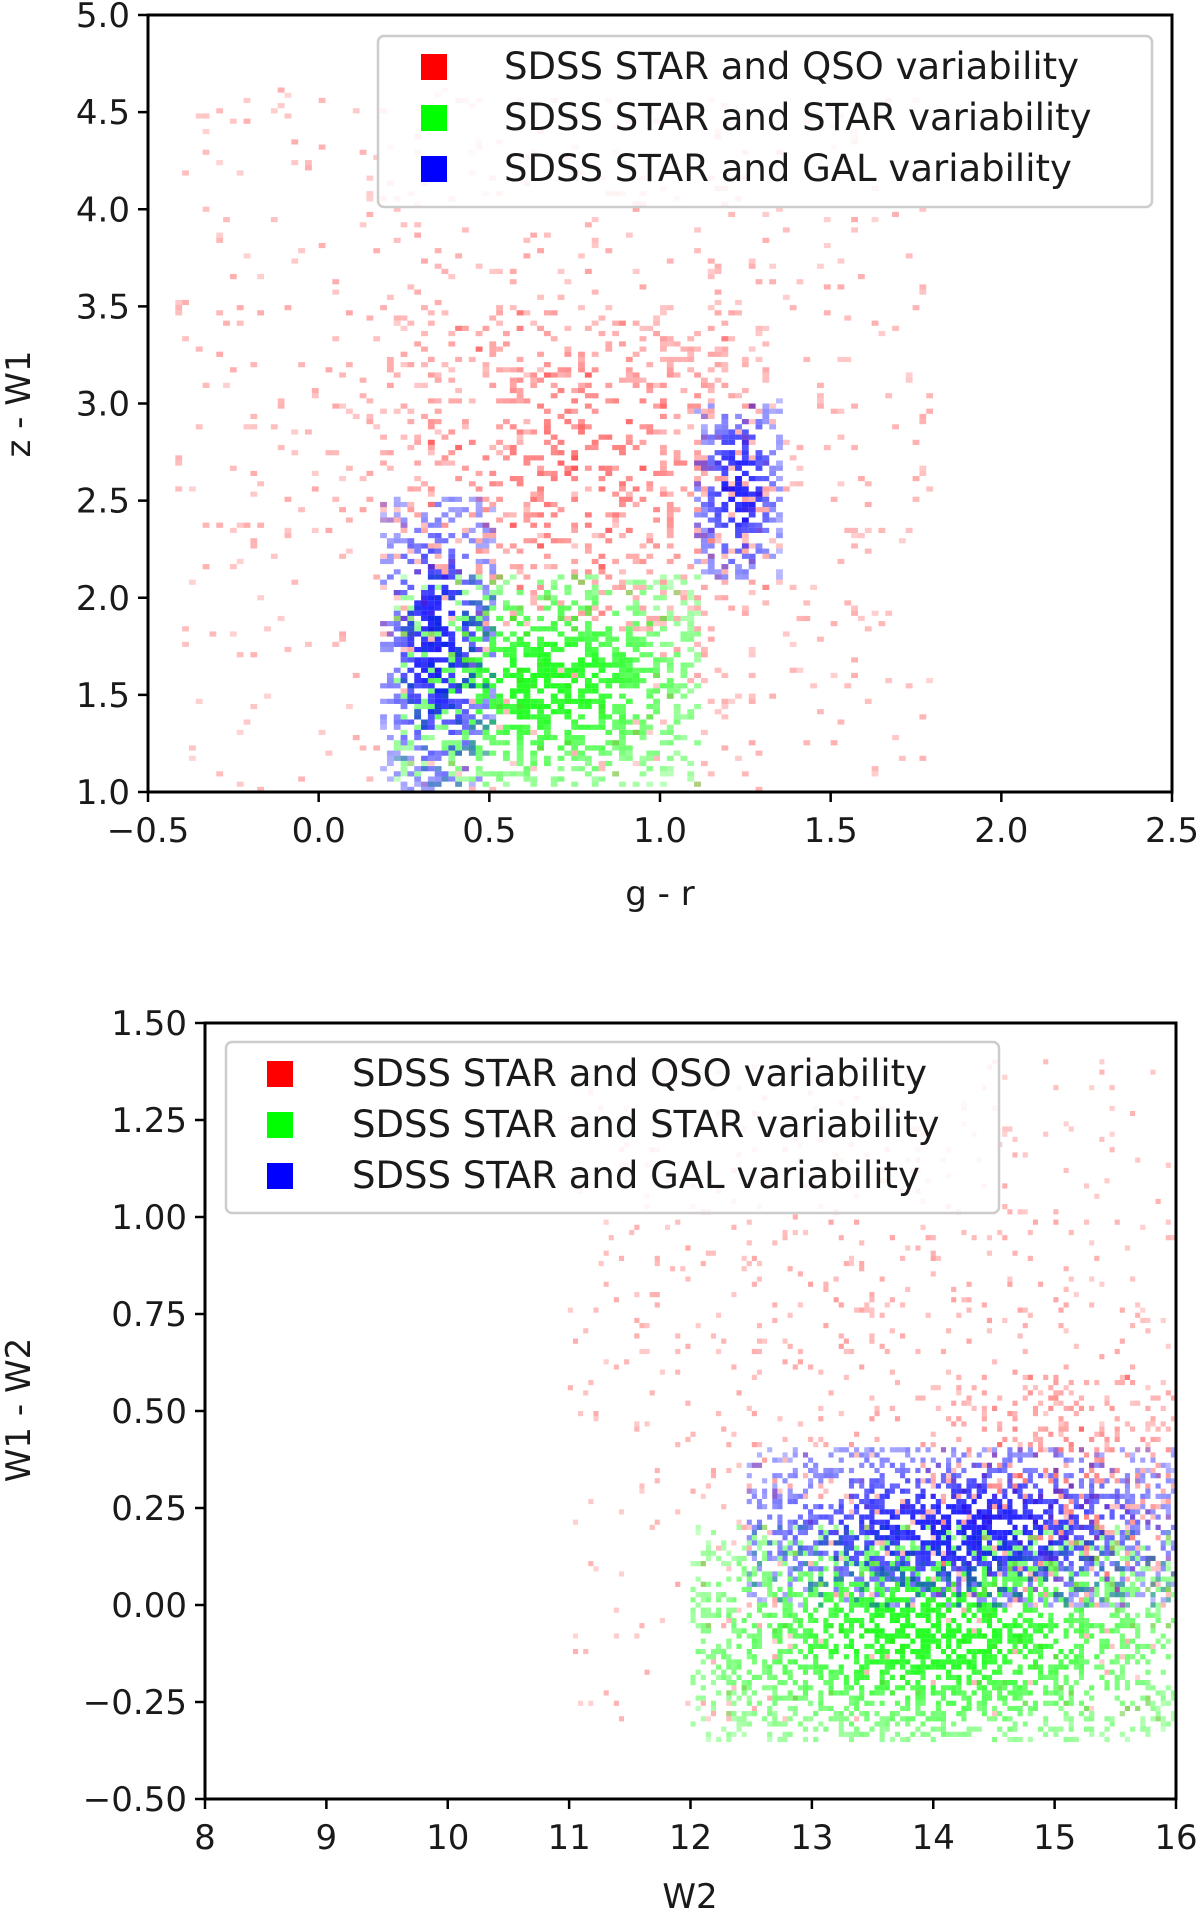  I want to click on legend-swatch-qso-top, so click(434, 67).